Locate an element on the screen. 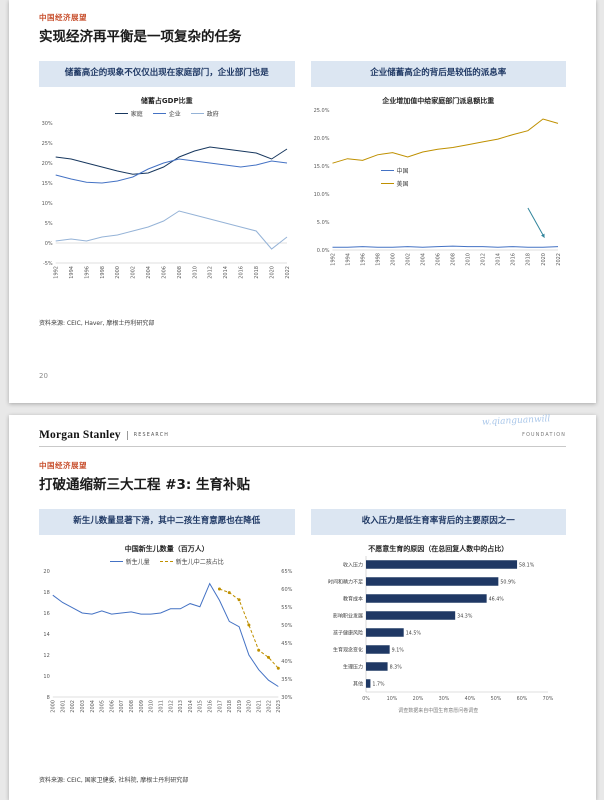  svg-text: 15.0% is located at coordinates (322, 167).